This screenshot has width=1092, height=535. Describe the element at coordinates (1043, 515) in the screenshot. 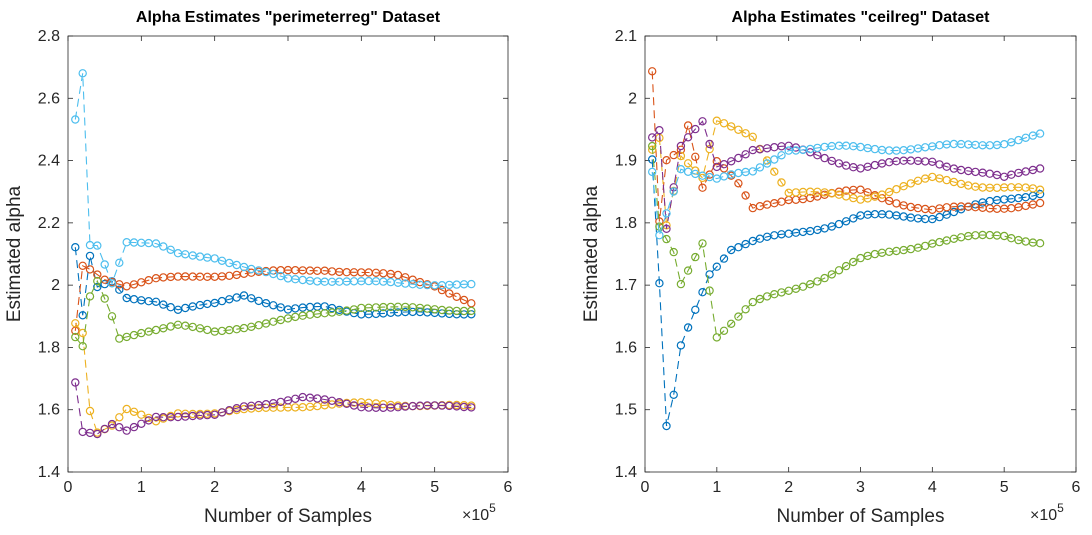

I see `x-exponent-base: ×10` at that location.